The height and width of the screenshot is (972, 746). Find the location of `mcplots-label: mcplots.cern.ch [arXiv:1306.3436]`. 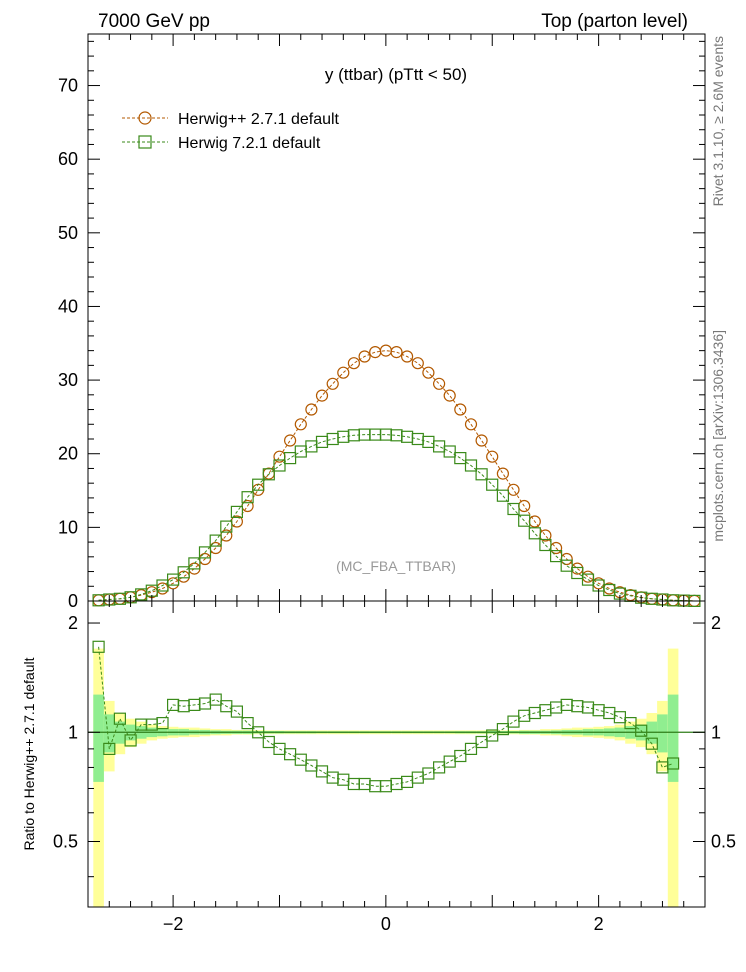

mcplots-label: mcplots.cern.ch [arXiv:1306.3436] is located at coordinates (718, 436).